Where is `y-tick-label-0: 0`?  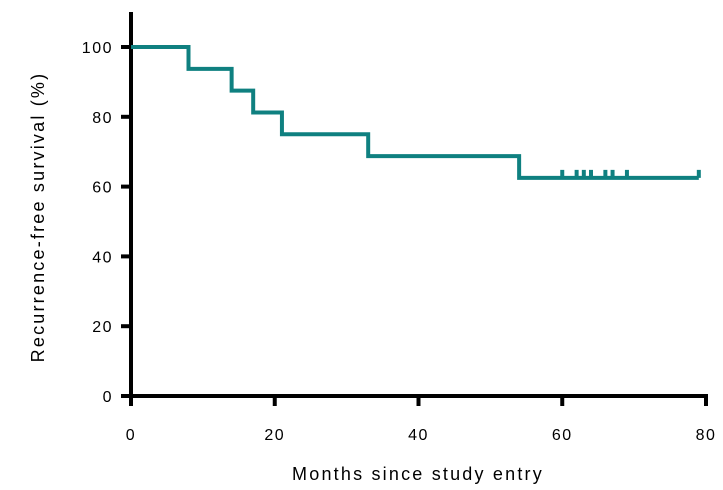
y-tick-label-0: 0 is located at coordinates (108, 397).